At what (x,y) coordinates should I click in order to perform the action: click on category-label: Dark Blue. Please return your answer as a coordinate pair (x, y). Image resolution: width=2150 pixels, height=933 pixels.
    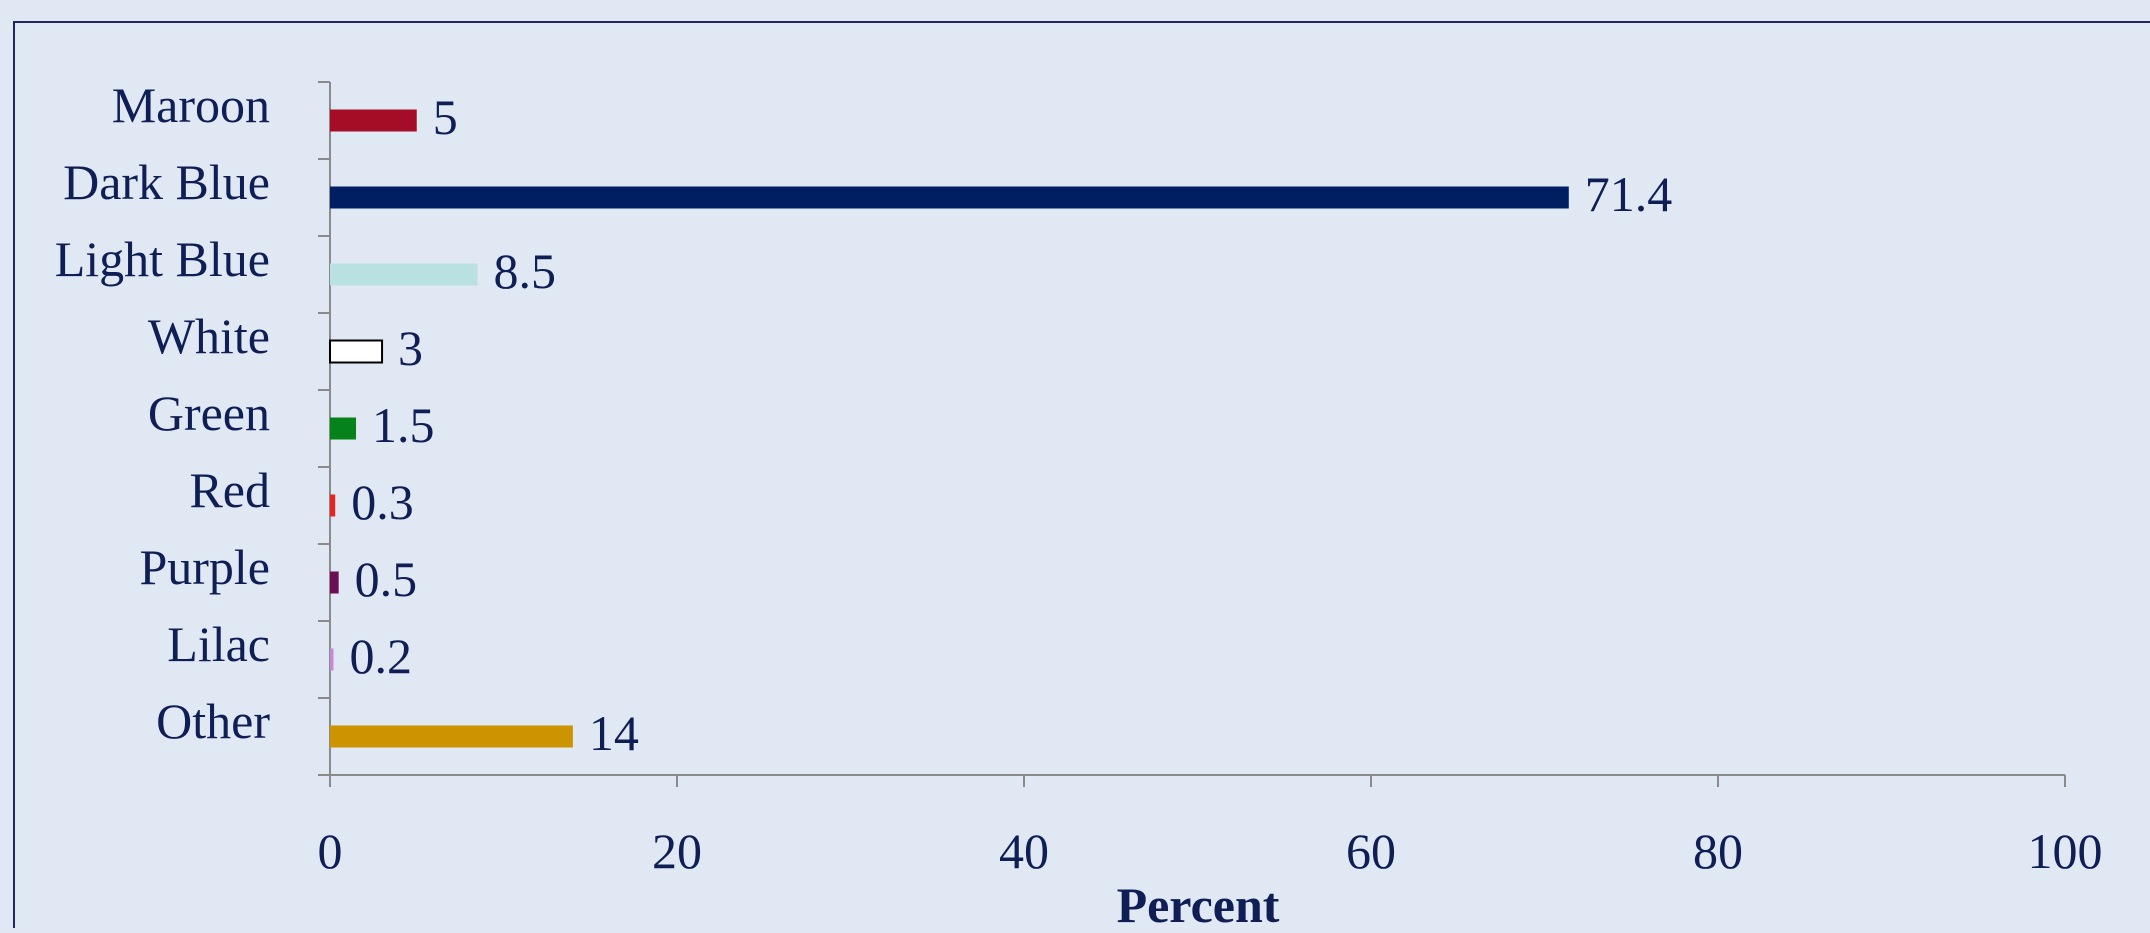
    Looking at the image, I should click on (166, 182).